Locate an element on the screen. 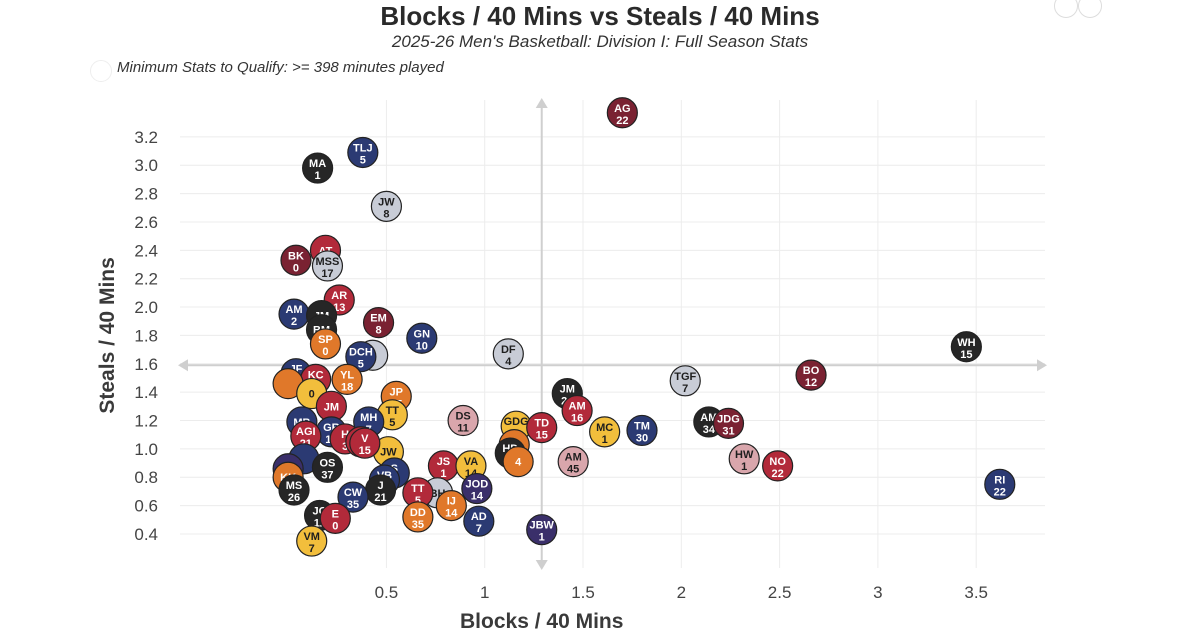 Image resolution: width=1200 pixels, height=637 pixels. menu-button is located at coordinates (1066, 9).